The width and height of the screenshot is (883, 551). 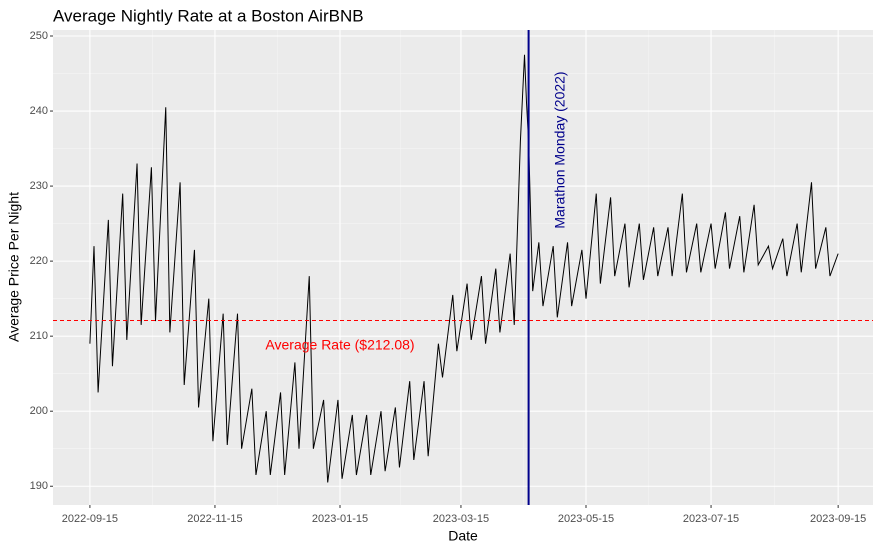 What do you see at coordinates (14, 267) in the screenshot?
I see `y-axis-label: Average Price Per Night` at bounding box center [14, 267].